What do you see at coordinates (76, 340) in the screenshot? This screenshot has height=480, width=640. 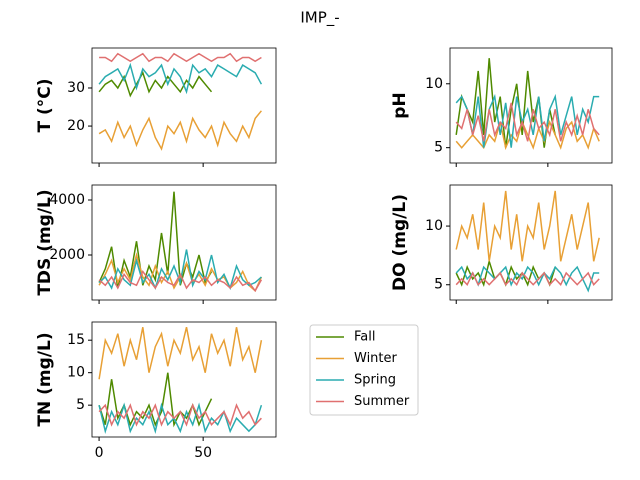 I see `y-tick-label: 15` at bounding box center [76, 340].